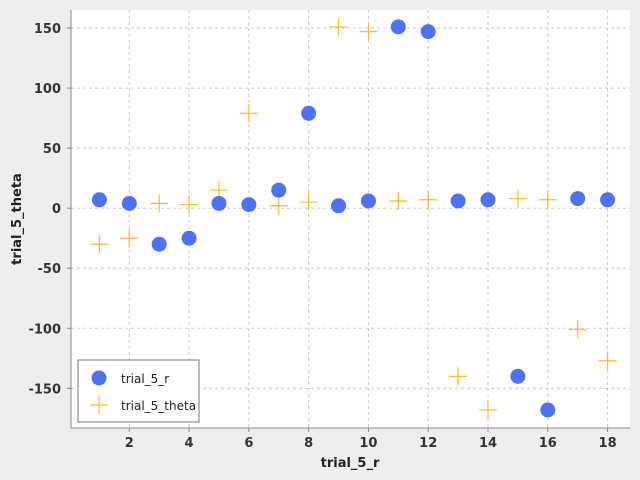  Describe the element at coordinates (17, 219) in the screenshot. I see `y-axis-title: trial_5_theta` at that location.